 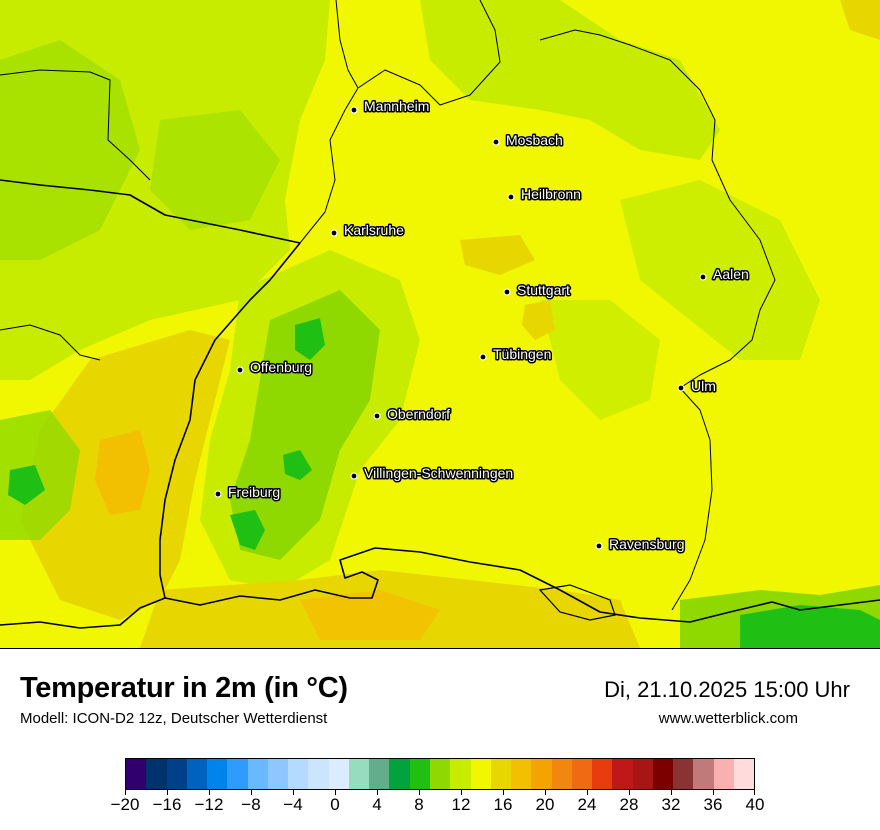 I want to click on legend-tick-label: 36, so click(x=713, y=804).